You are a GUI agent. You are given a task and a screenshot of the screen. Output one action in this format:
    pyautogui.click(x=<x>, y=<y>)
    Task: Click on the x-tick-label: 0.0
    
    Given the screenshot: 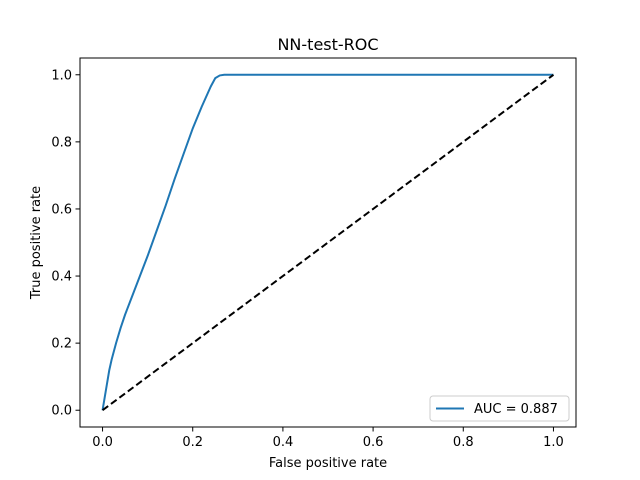 What is the action you would take?
    pyautogui.click(x=102, y=442)
    